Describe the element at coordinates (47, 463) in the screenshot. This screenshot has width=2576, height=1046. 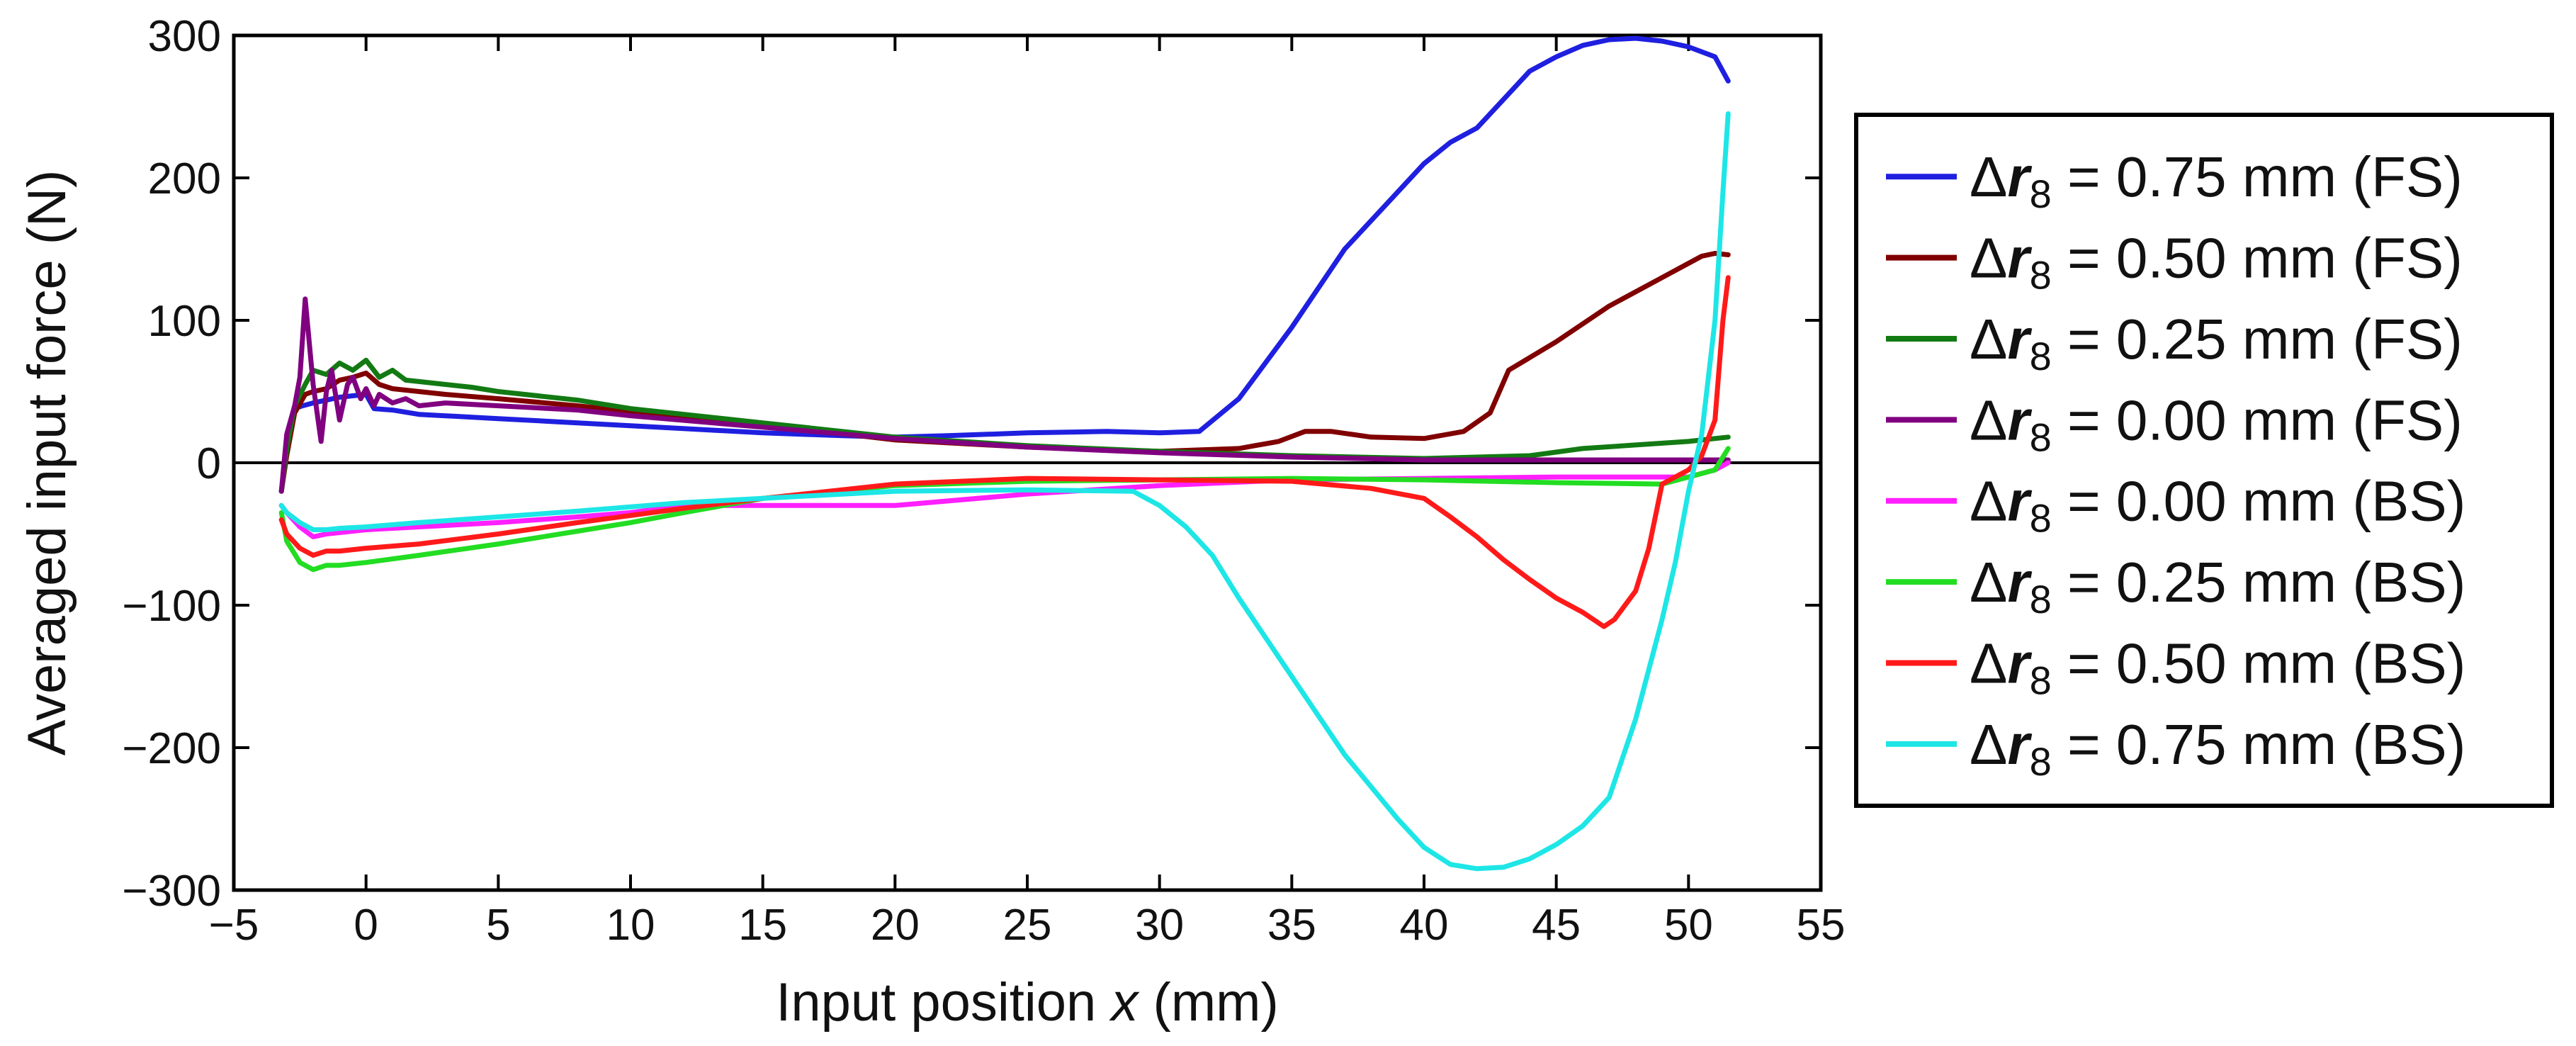
I see `y-axis-label: Averaged input force (N)` at that location.